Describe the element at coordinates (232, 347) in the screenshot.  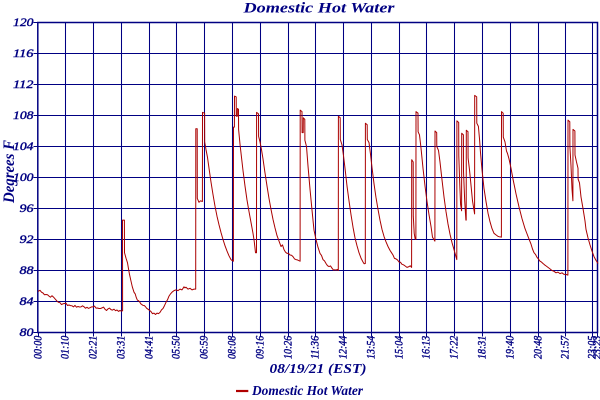
I see `svg-text: 08:08` at that location.